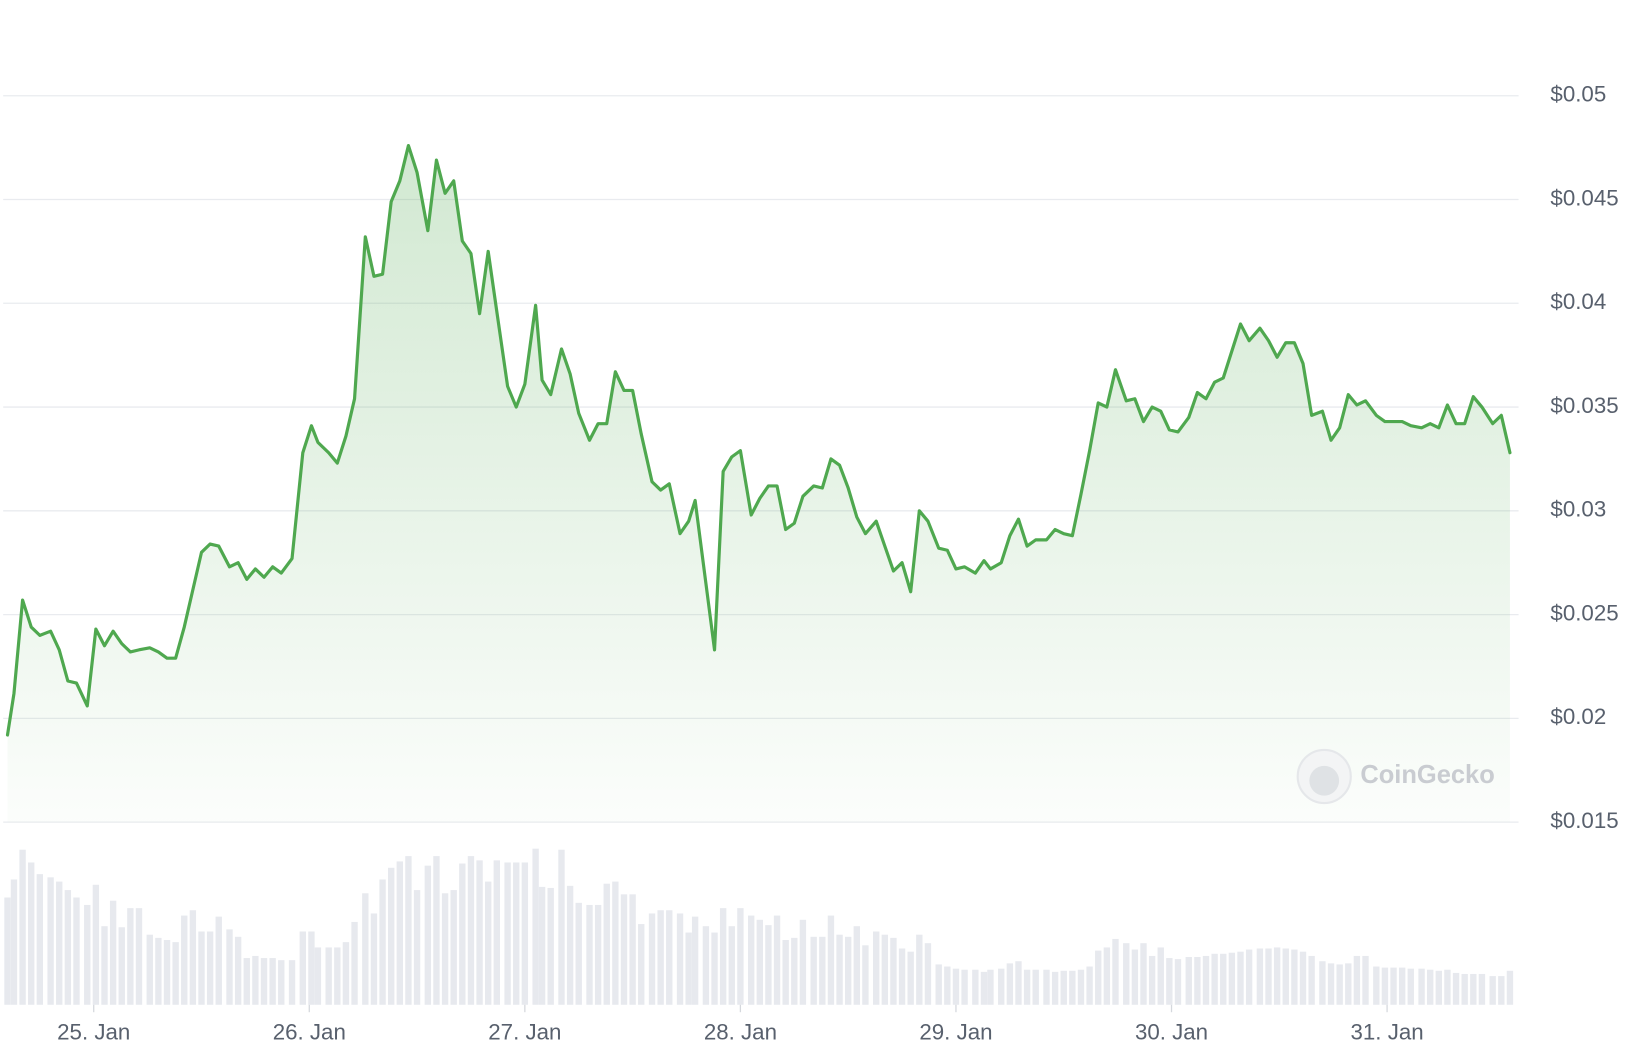 The image size is (1646, 1040). What do you see at coordinates (740, 1029) in the screenshot?
I see `x-tick-label: 28. Jan` at bounding box center [740, 1029].